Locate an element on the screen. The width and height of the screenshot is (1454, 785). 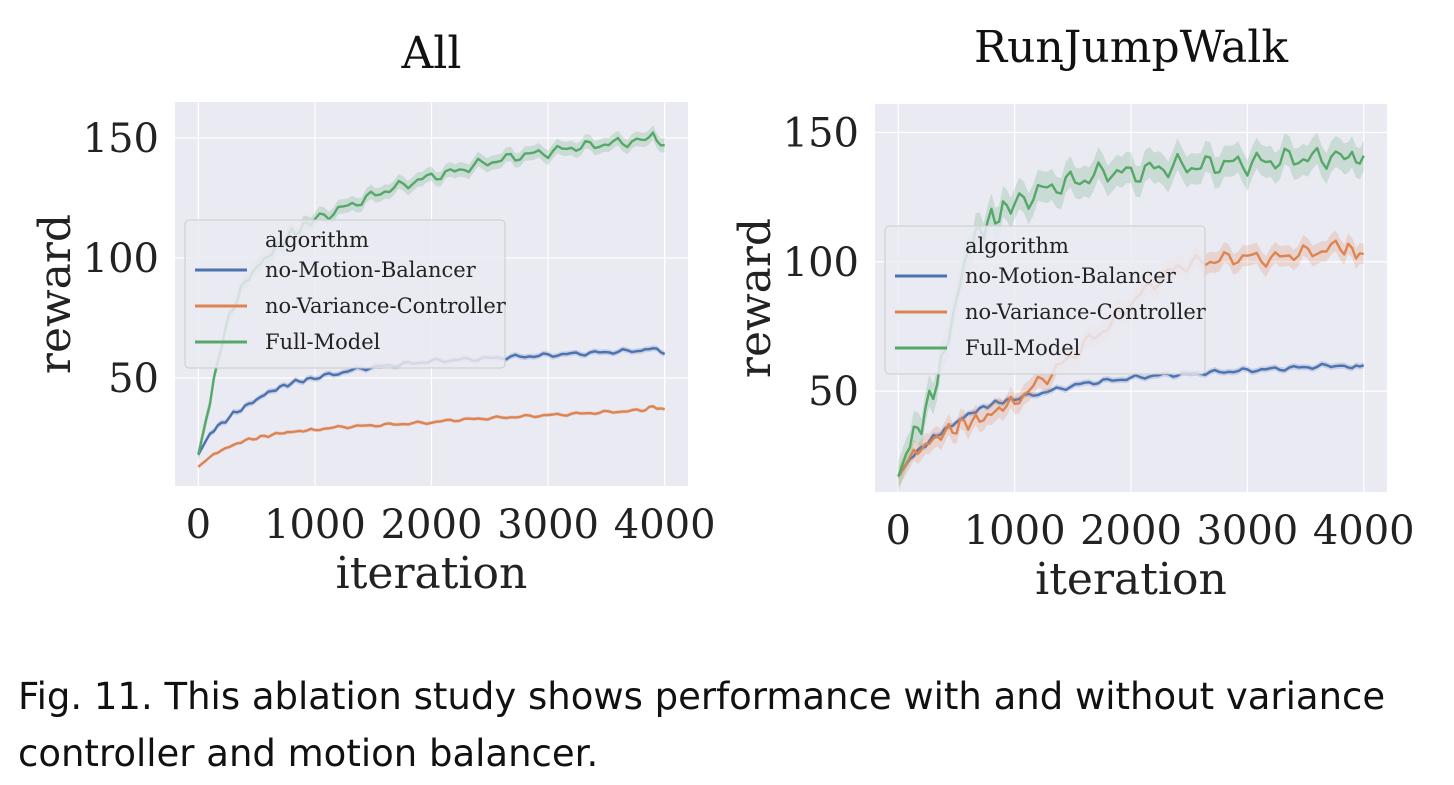
series-line-no-motion-balancer is located at coordinates (1131, 420).